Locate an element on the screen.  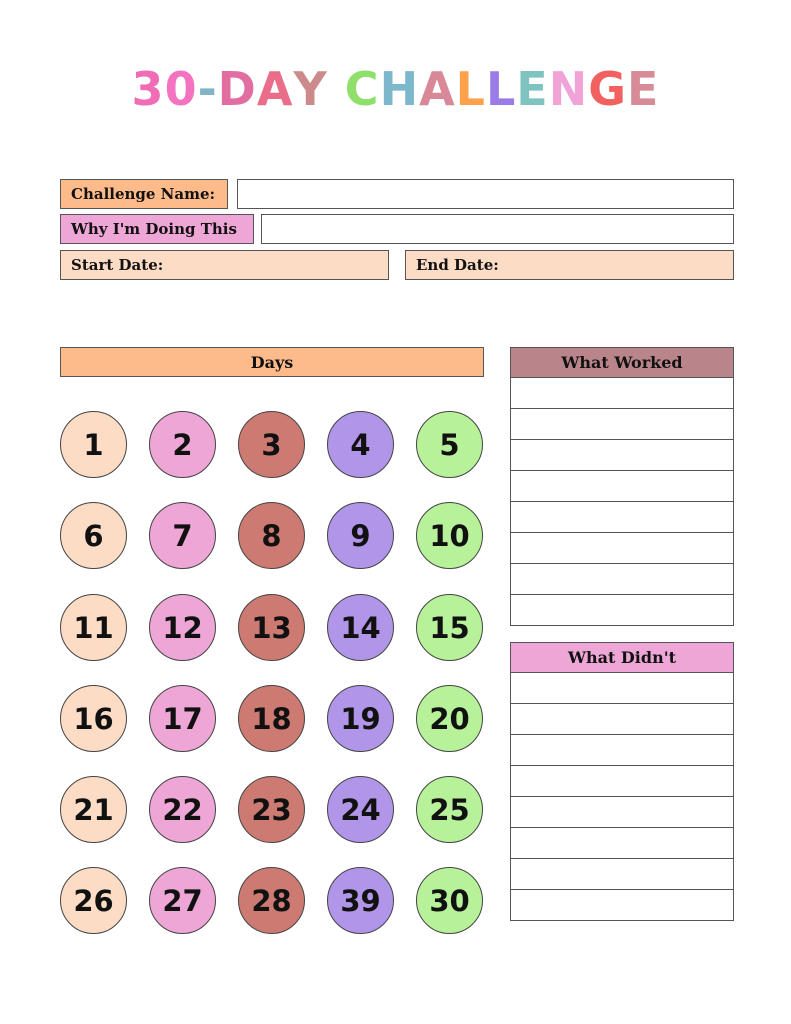
page-title: 30-DAY CHALLENGE is located at coordinates (395, 89).